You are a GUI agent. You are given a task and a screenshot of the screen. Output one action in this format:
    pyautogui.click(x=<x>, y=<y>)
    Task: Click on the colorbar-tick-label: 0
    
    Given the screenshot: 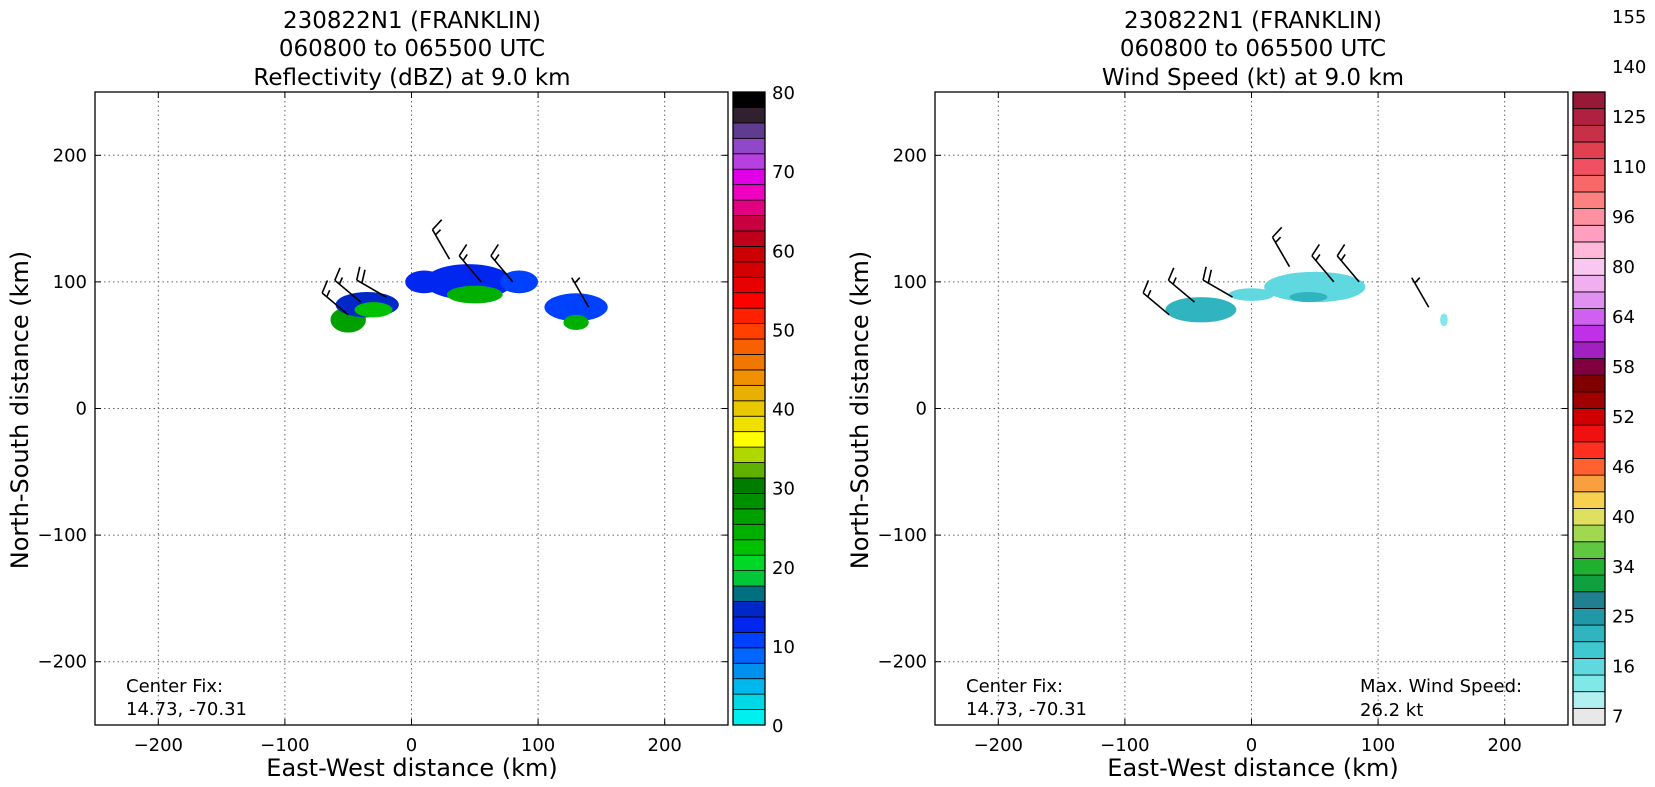 What is the action you would take?
    pyautogui.click(x=777, y=726)
    